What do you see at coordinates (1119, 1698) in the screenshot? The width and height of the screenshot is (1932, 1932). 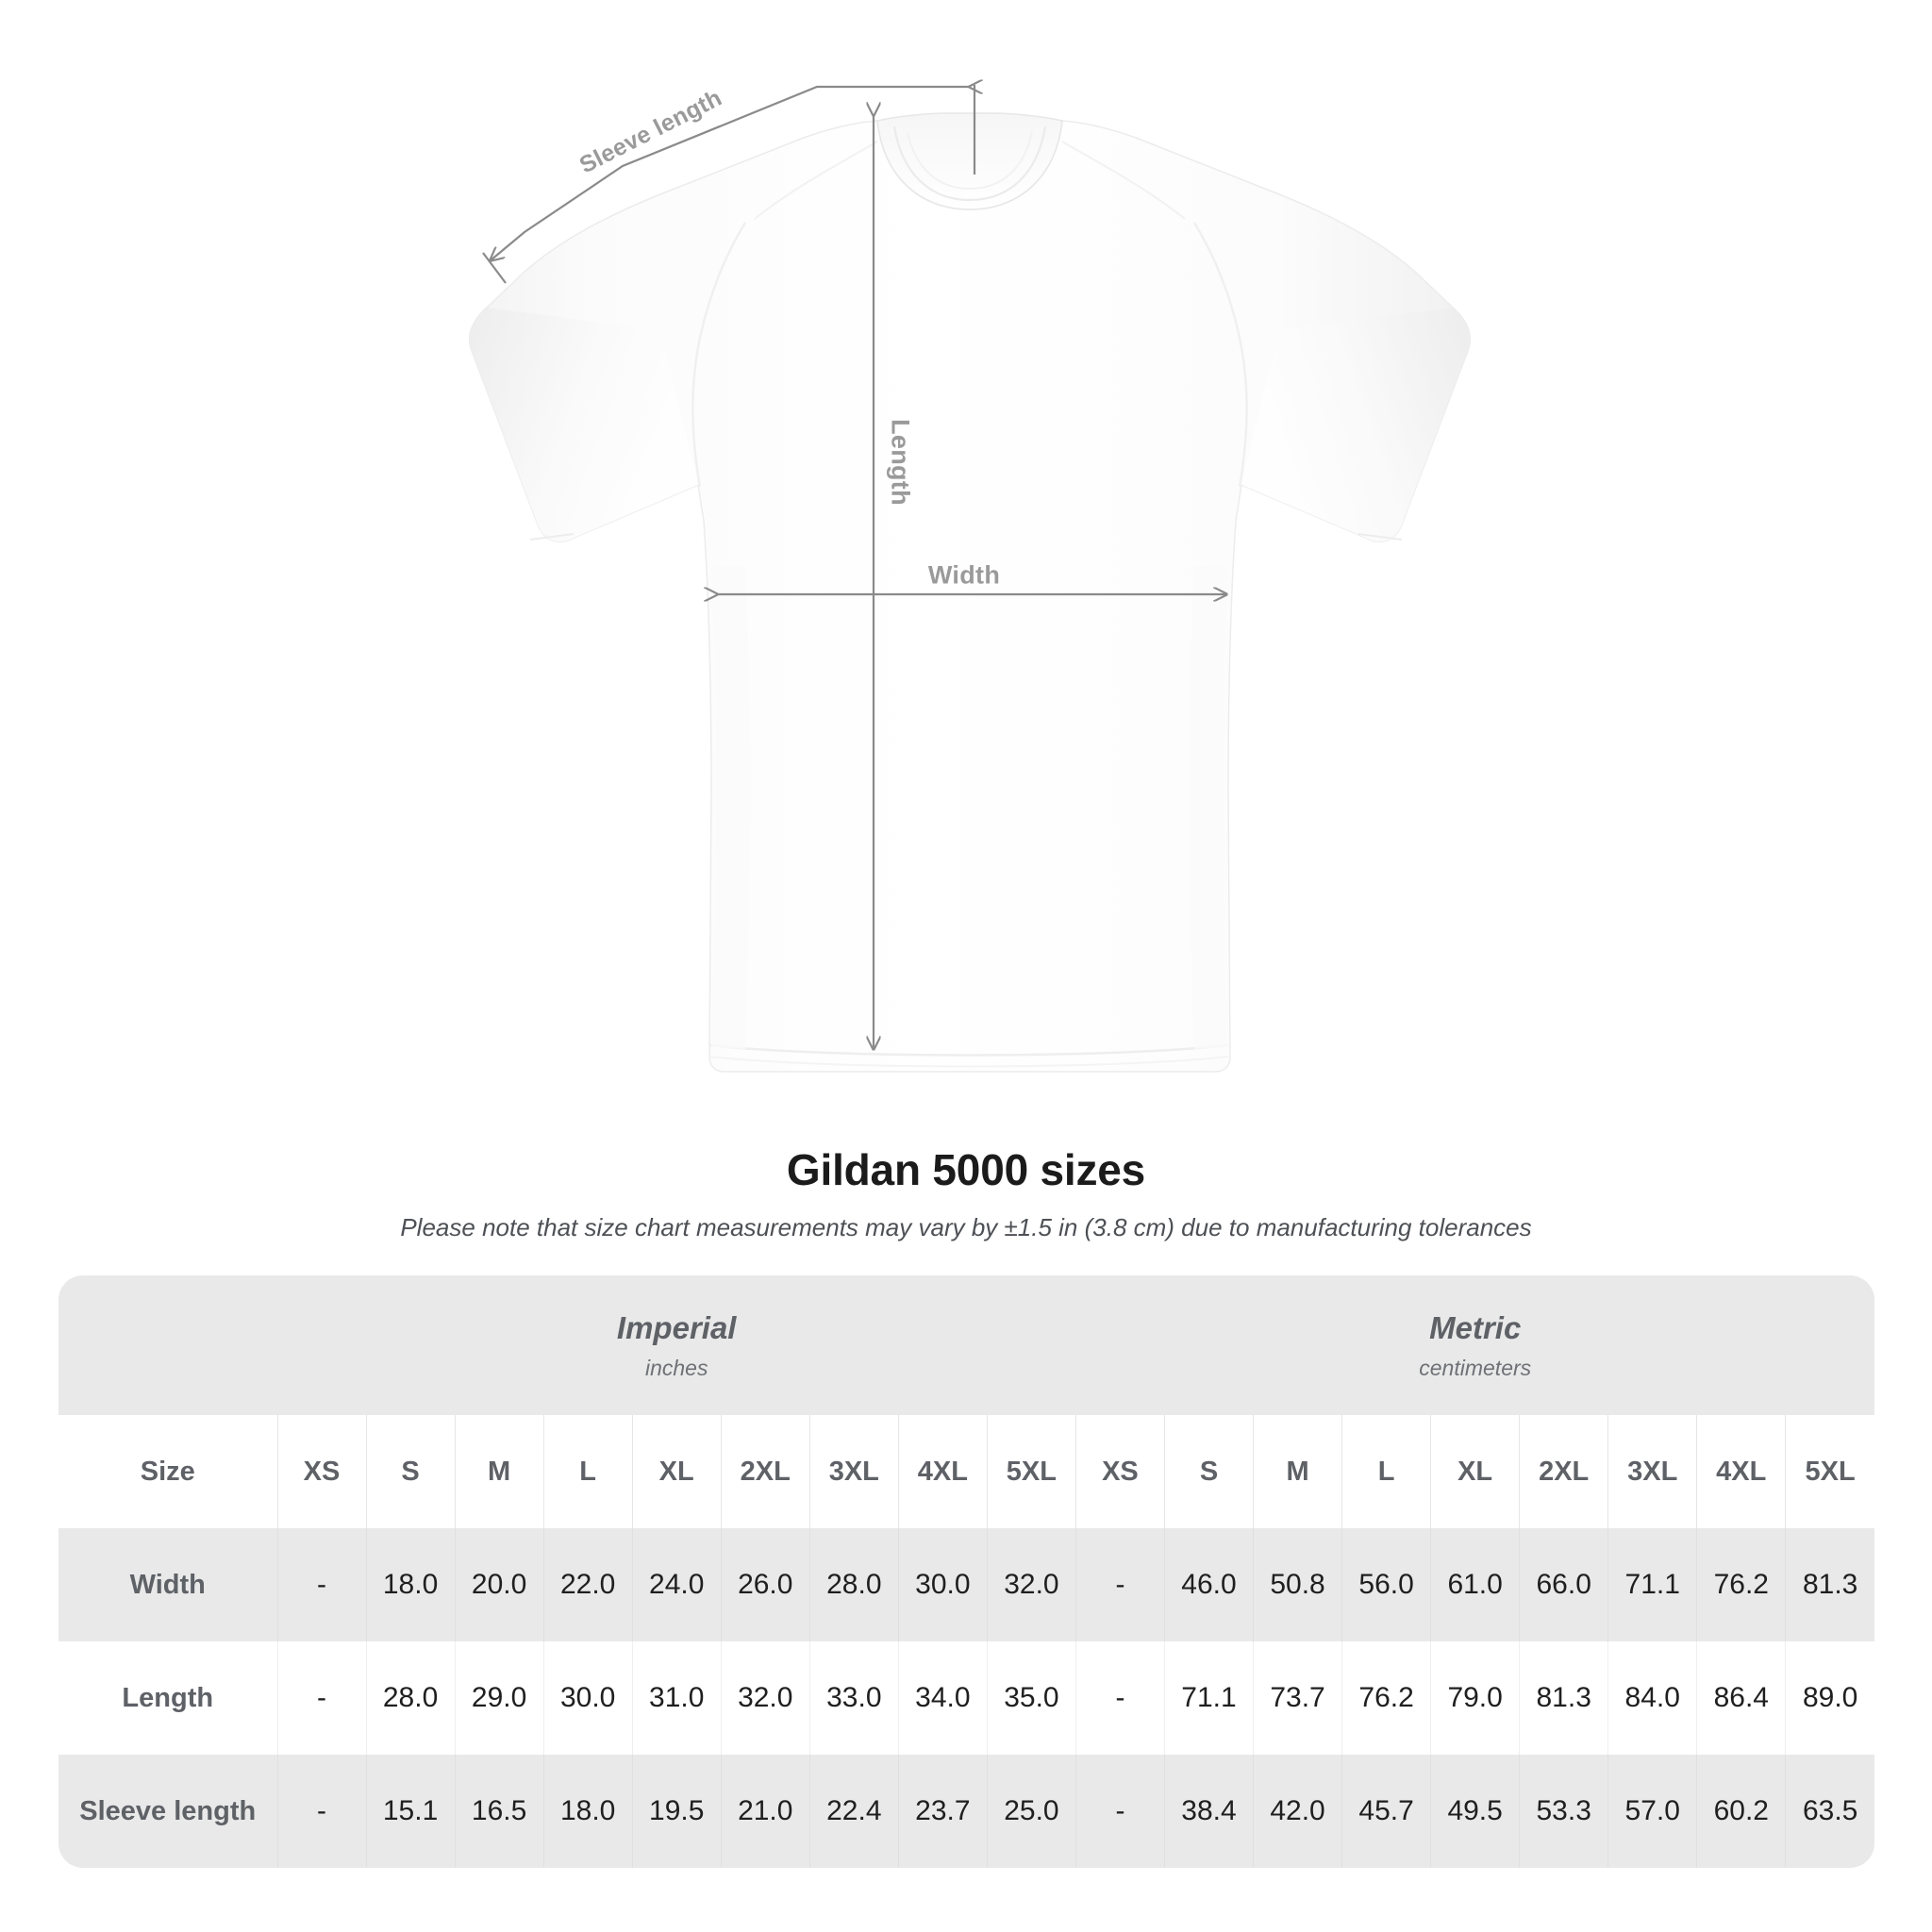 I see `cell-length-metric-xs: -` at bounding box center [1119, 1698].